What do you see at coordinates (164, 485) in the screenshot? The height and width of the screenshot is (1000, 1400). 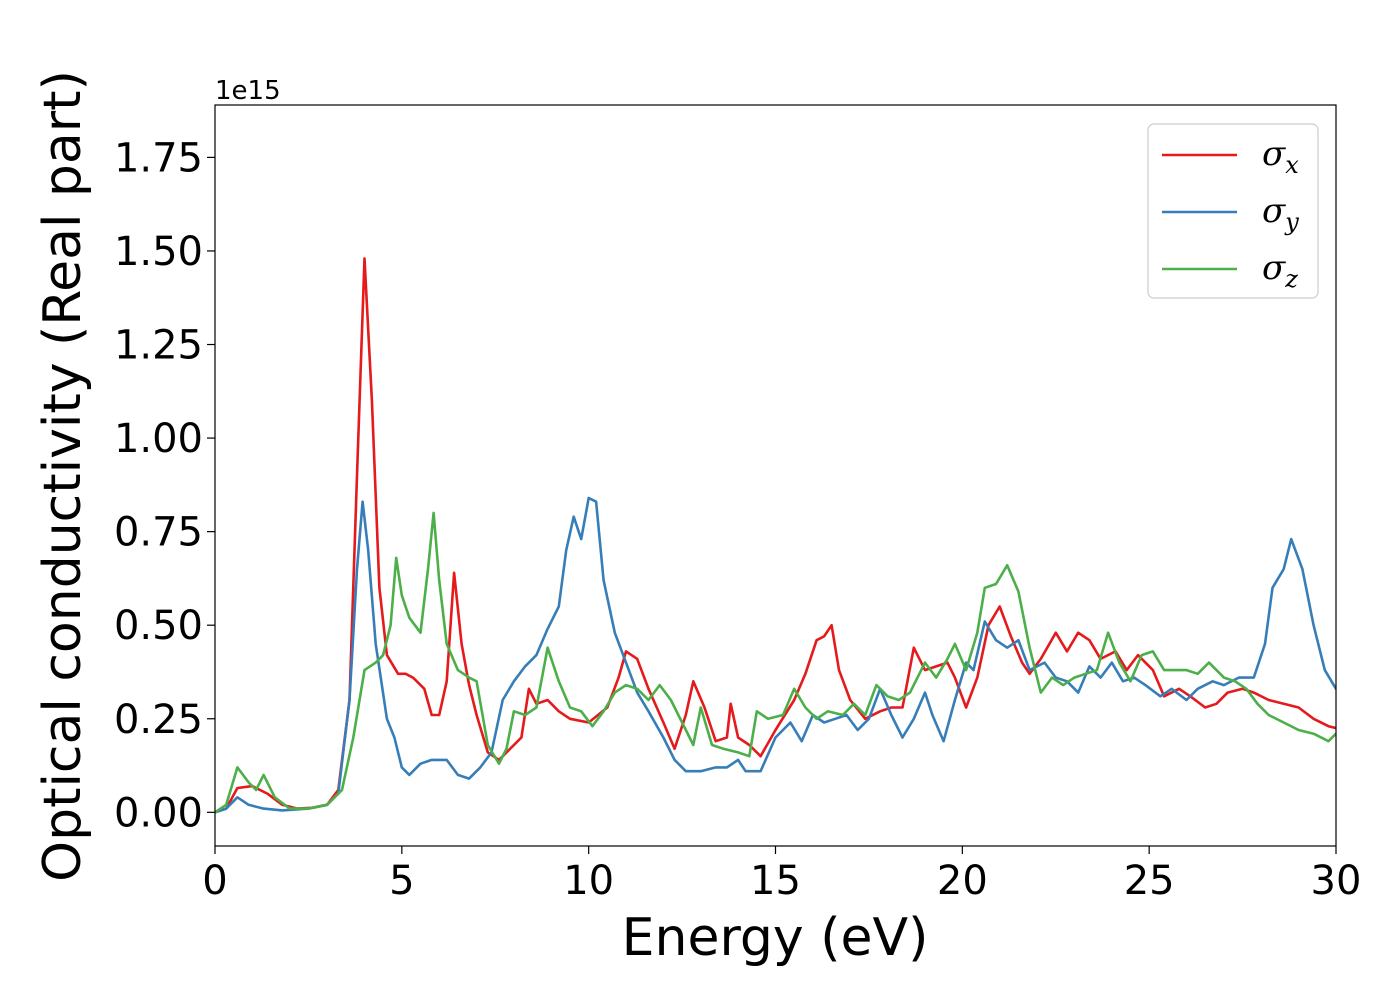 I see `y-axis: 0.00 0.25 0.50 0.75 1.00 1.25 1.50 1.75` at bounding box center [164, 485].